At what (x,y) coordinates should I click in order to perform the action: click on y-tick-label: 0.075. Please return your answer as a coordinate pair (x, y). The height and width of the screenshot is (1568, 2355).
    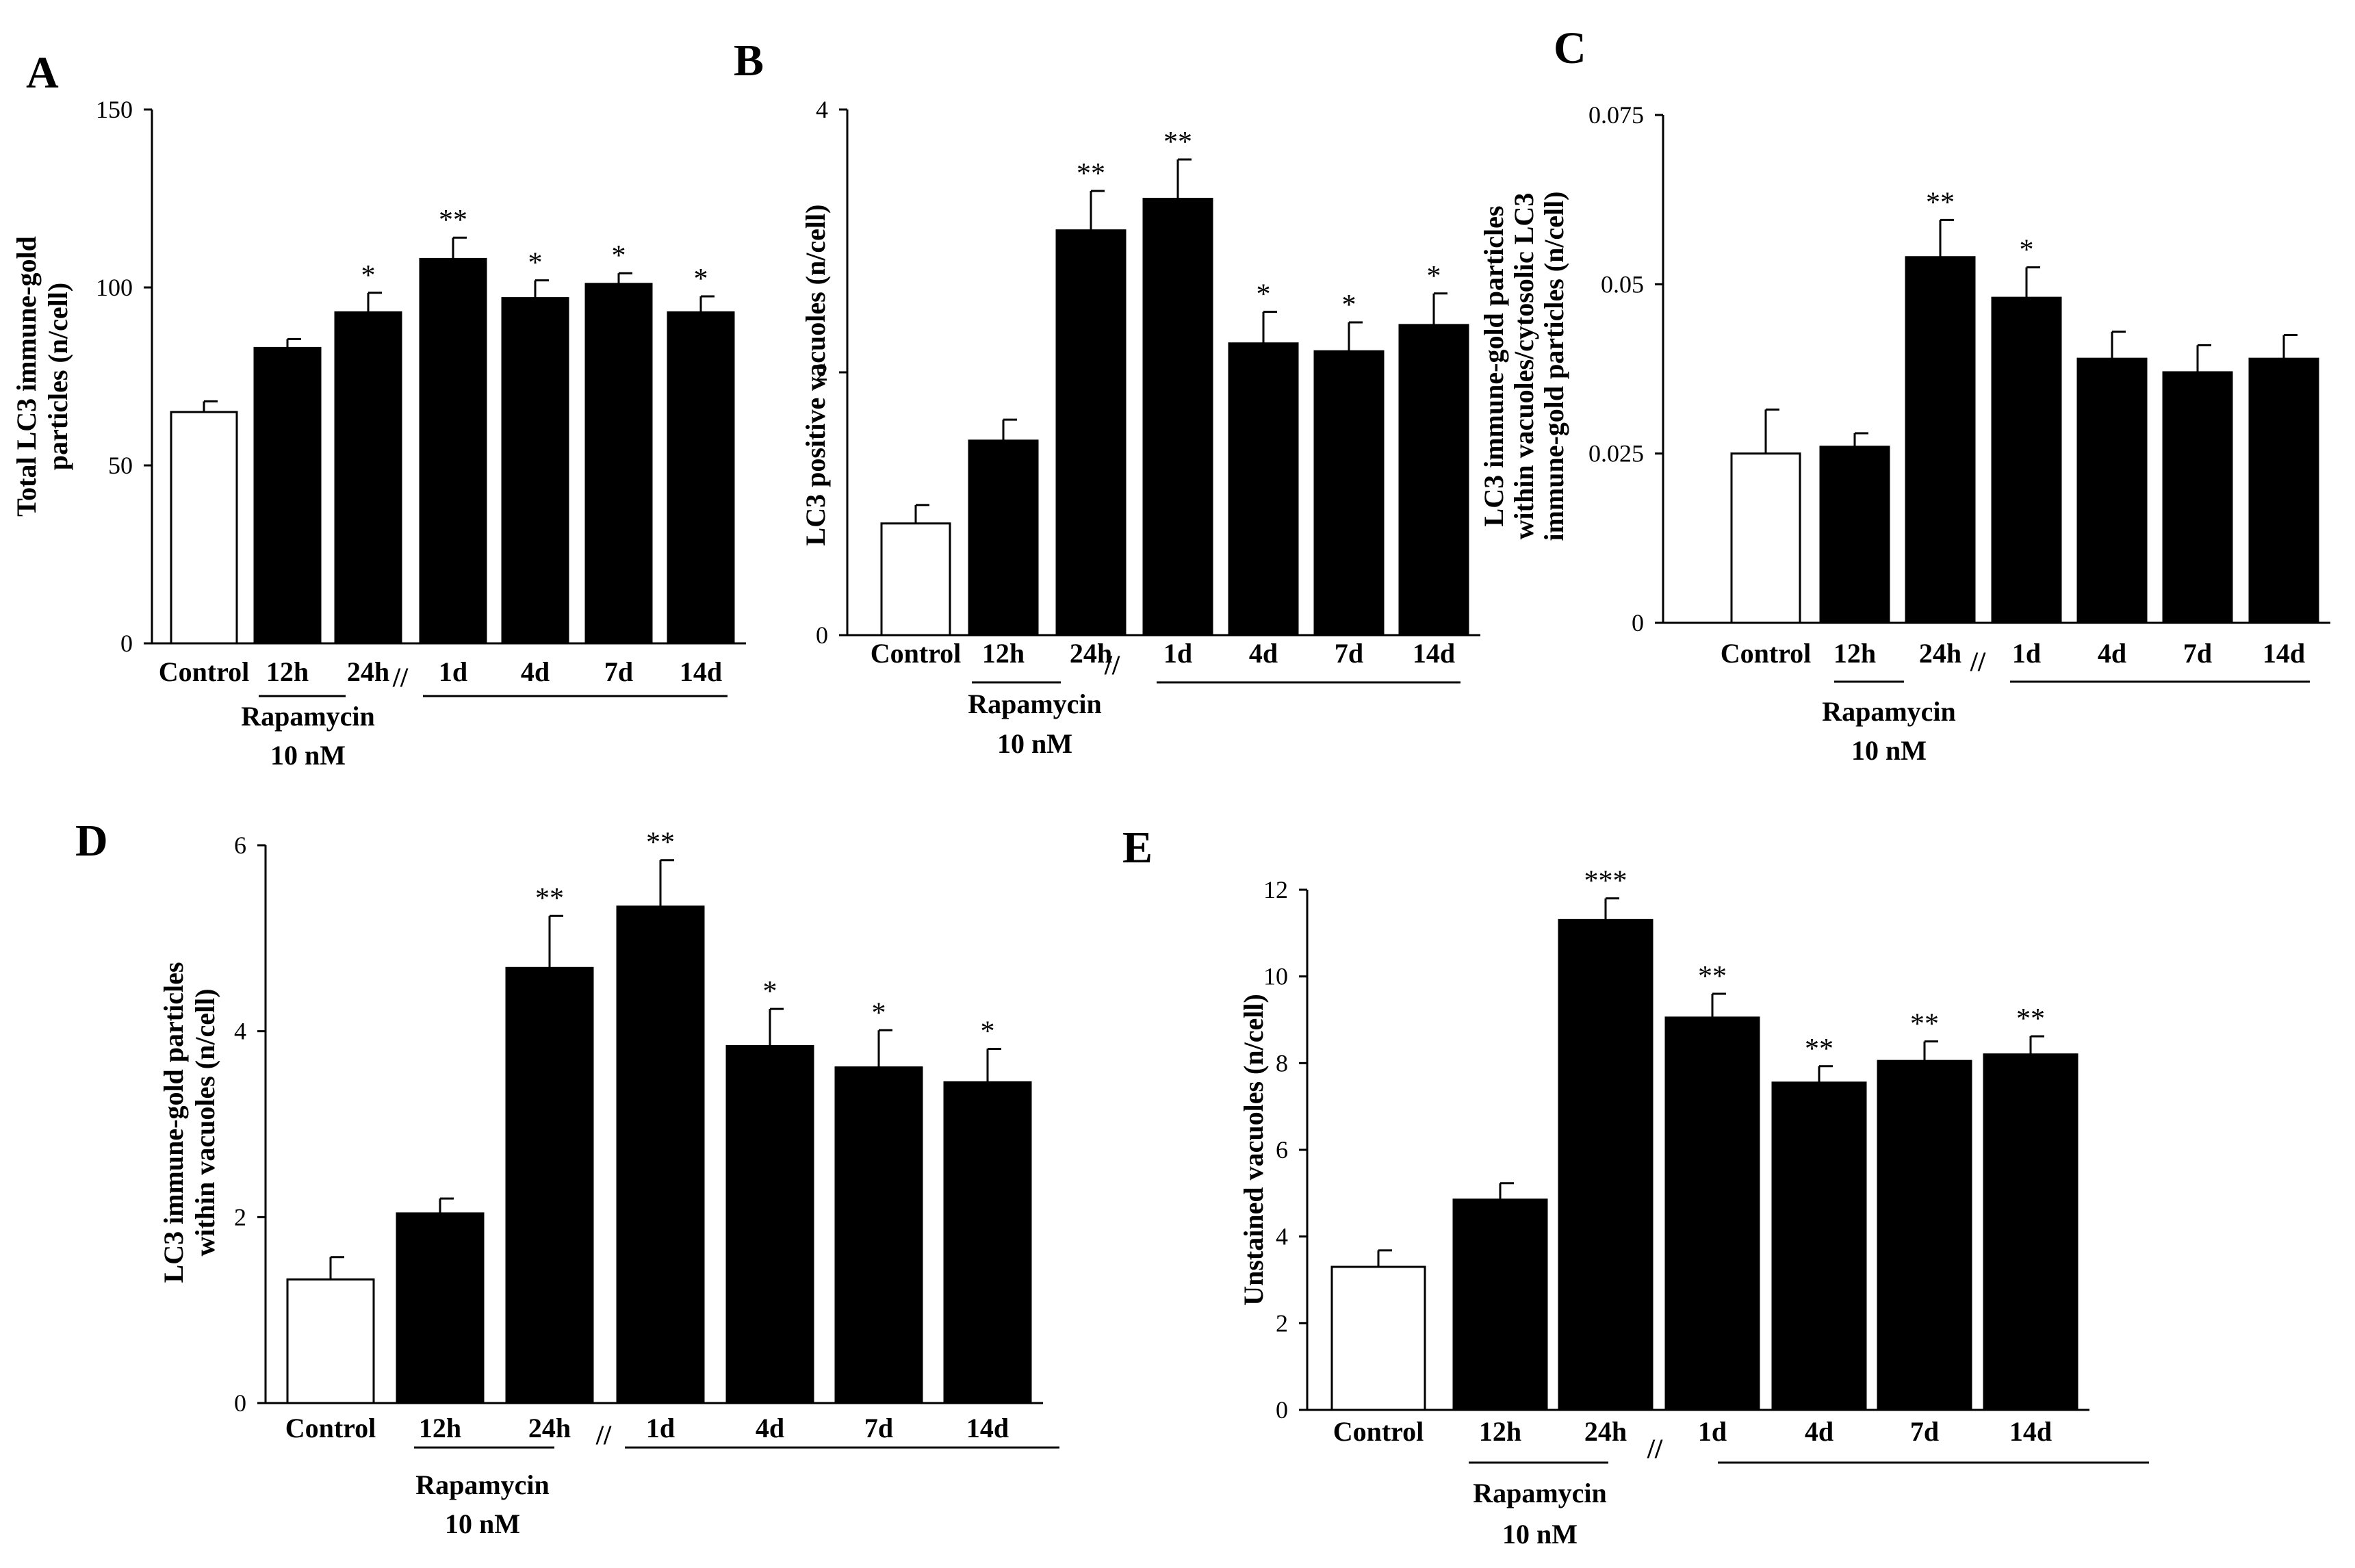
    Looking at the image, I should click on (1616, 115).